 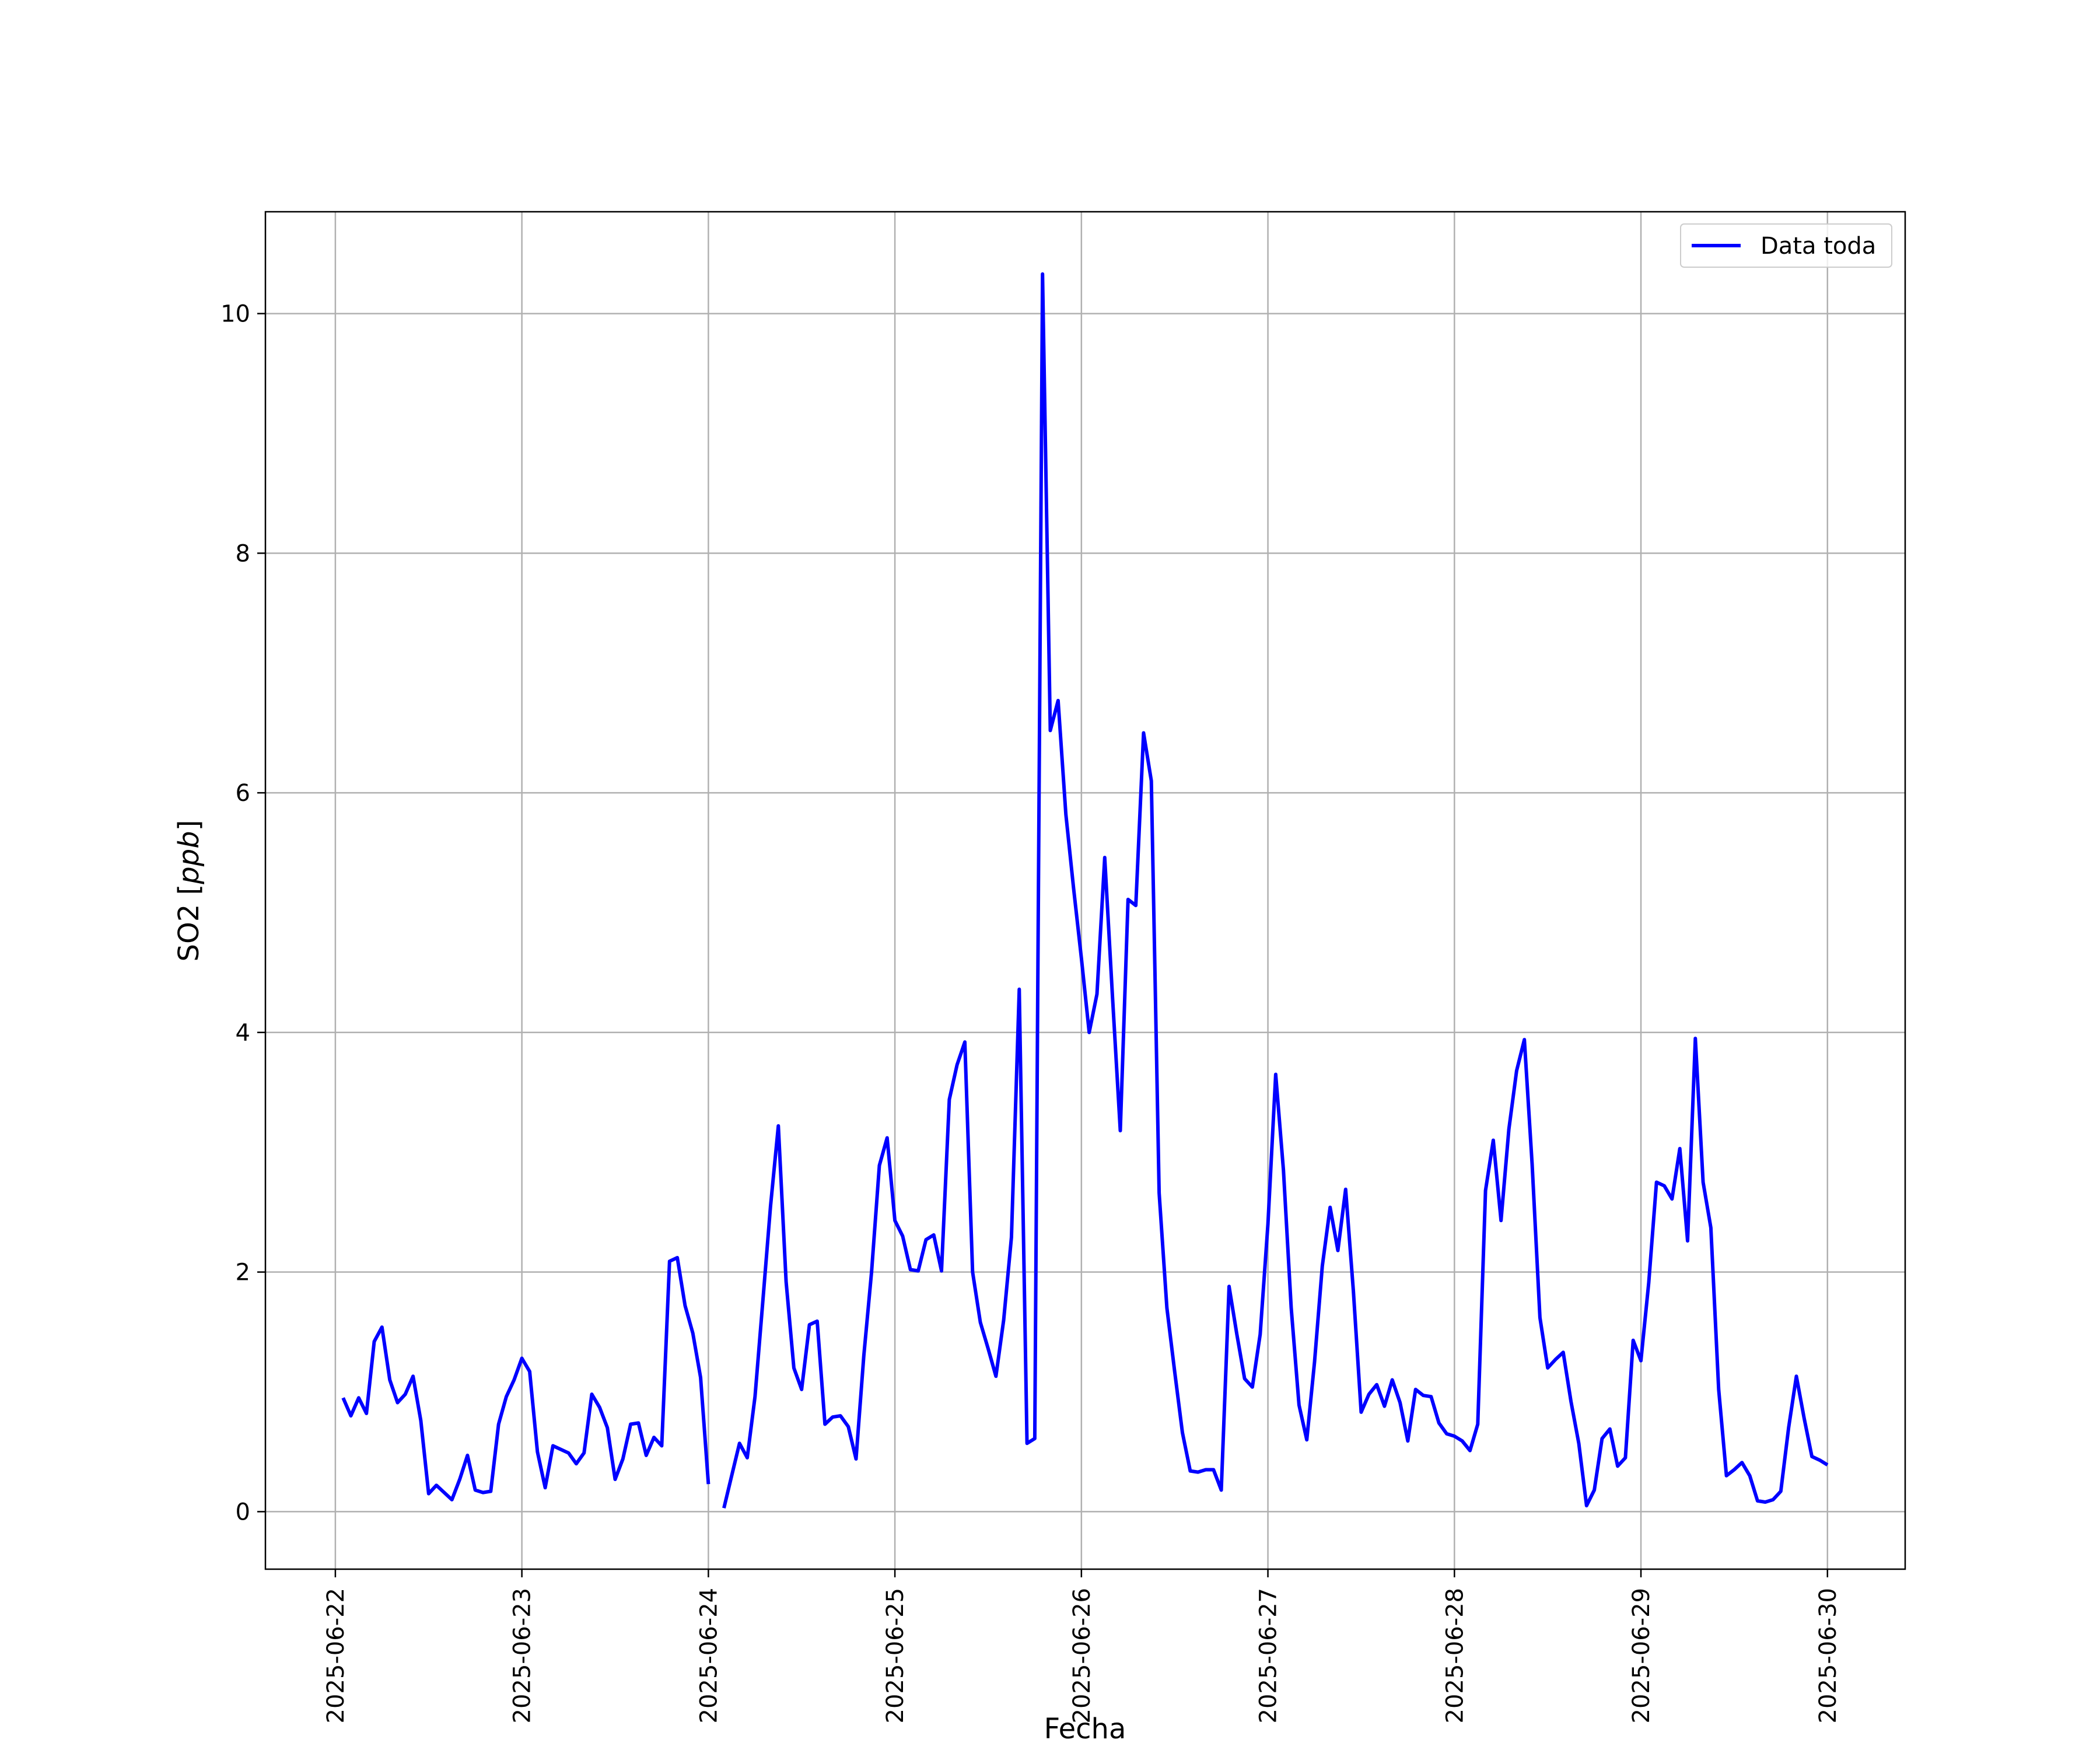 I want to click on legend: Data toda, so click(x=1786, y=245).